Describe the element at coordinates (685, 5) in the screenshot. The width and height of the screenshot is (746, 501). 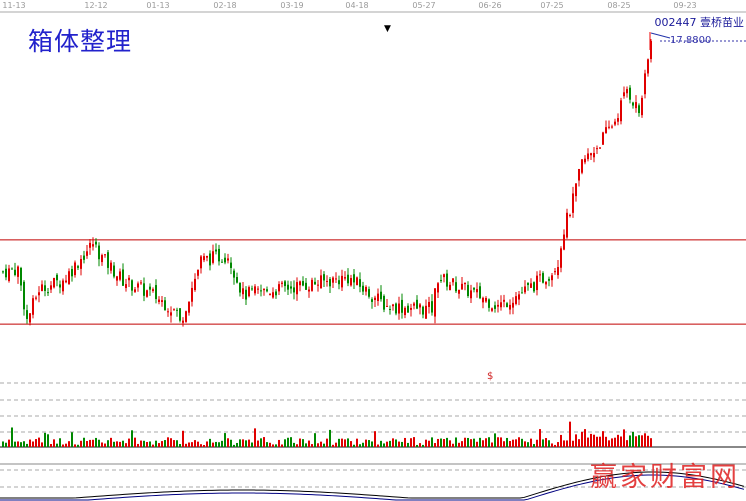
I see `date-tick: 09-23` at that location.